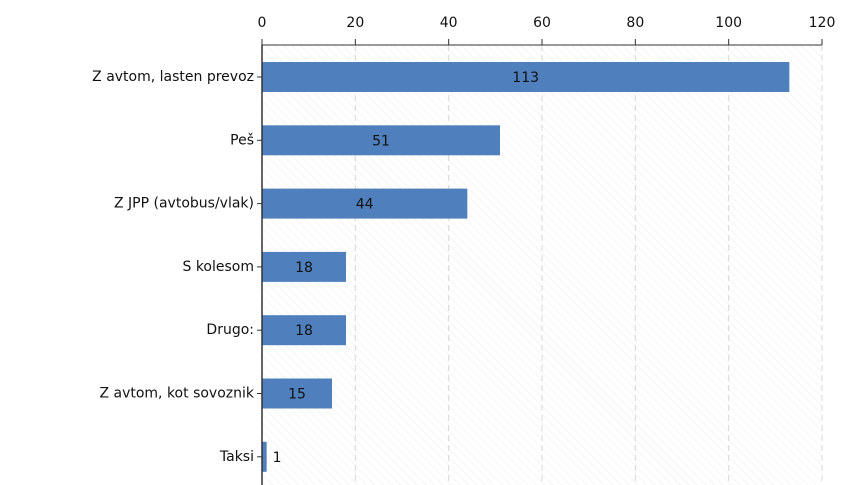 This screenshot has width=841, height=485. I want to click on y-tick-label: Peš, so click(242, 140).